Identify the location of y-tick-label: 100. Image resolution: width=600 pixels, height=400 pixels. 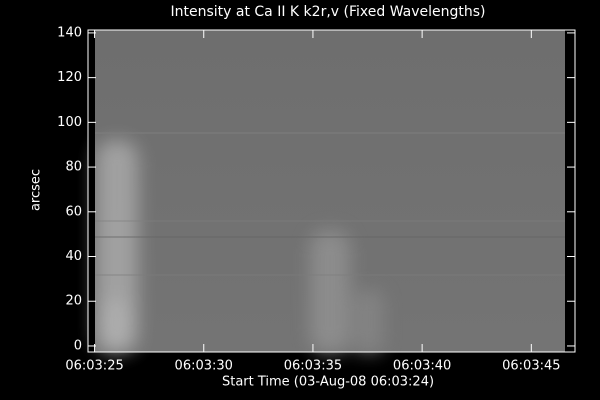
(69, 122).